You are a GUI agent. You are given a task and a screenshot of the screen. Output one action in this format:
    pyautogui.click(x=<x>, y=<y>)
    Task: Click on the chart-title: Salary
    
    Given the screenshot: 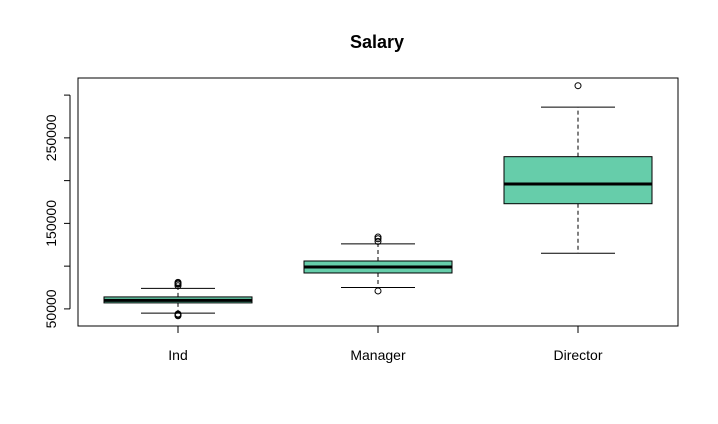 What is the action you would take?
    pyautogui.click(x=377, y=42)
    